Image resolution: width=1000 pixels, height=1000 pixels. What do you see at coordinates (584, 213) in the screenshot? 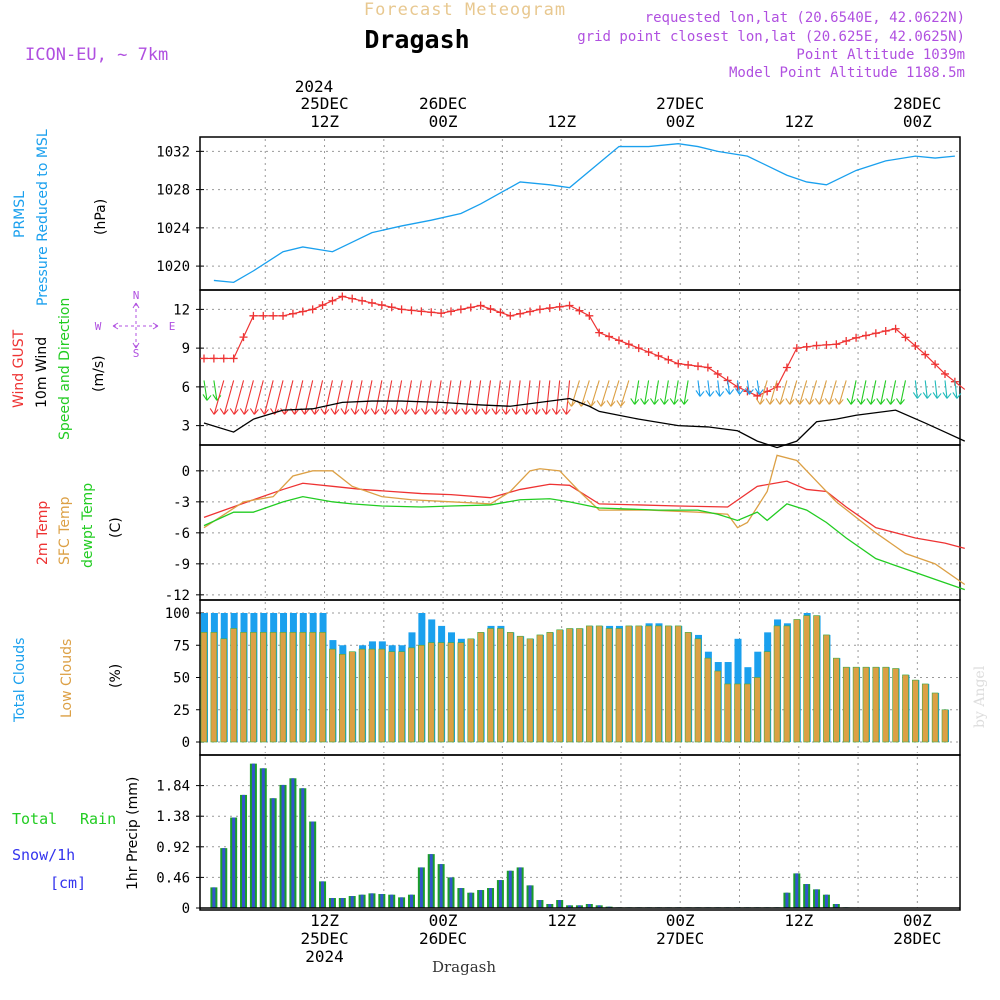
I see `pressure-line` at bounding box center [584, 213].